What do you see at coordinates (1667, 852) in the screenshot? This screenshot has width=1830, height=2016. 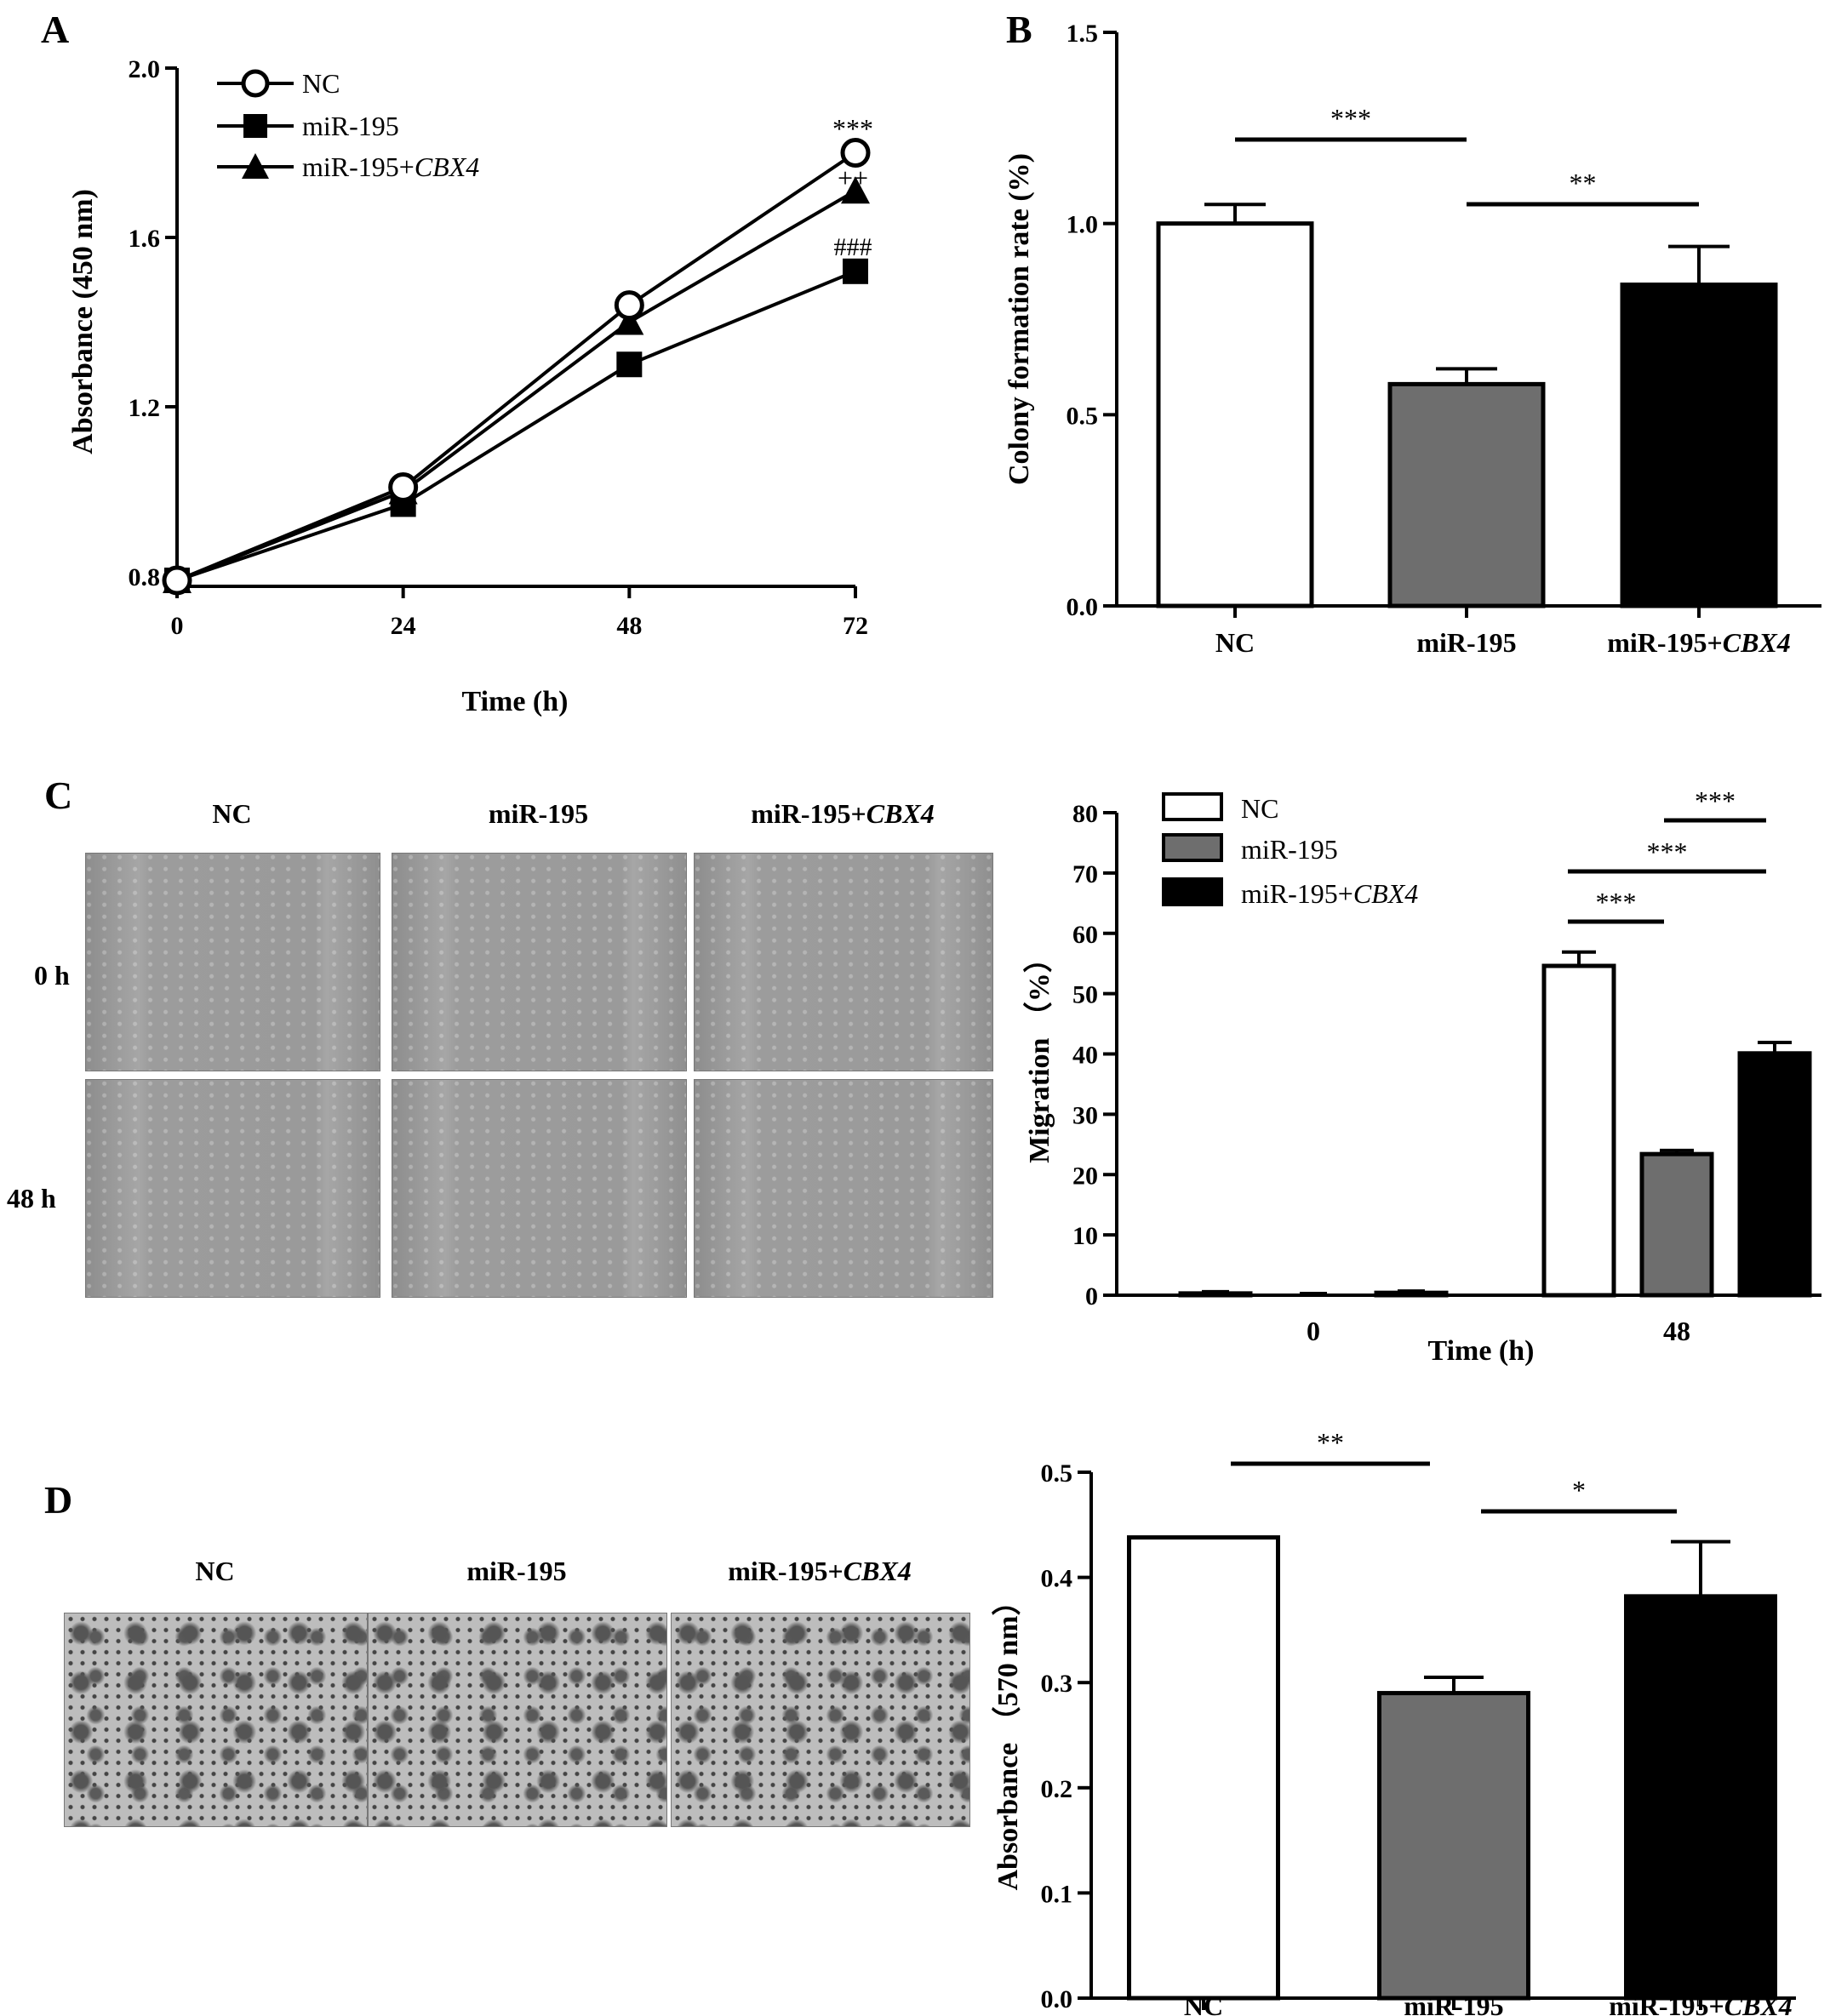 I see `c-sig-label-1: ***` at bounding box center [1667, 852].